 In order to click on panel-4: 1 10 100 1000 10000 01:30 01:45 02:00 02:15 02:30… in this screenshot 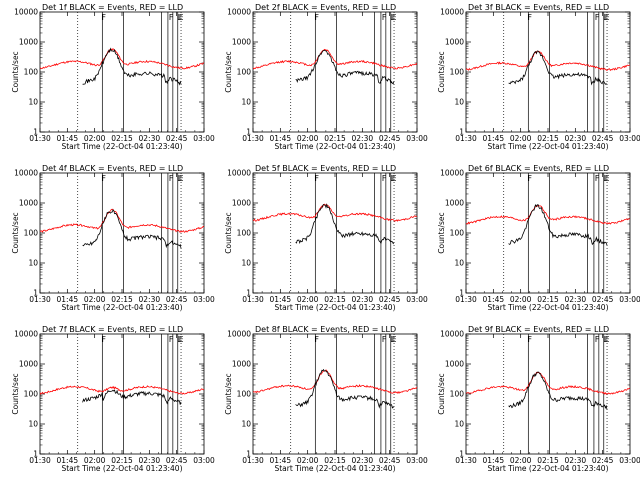, I will do `click(113, 238)`.